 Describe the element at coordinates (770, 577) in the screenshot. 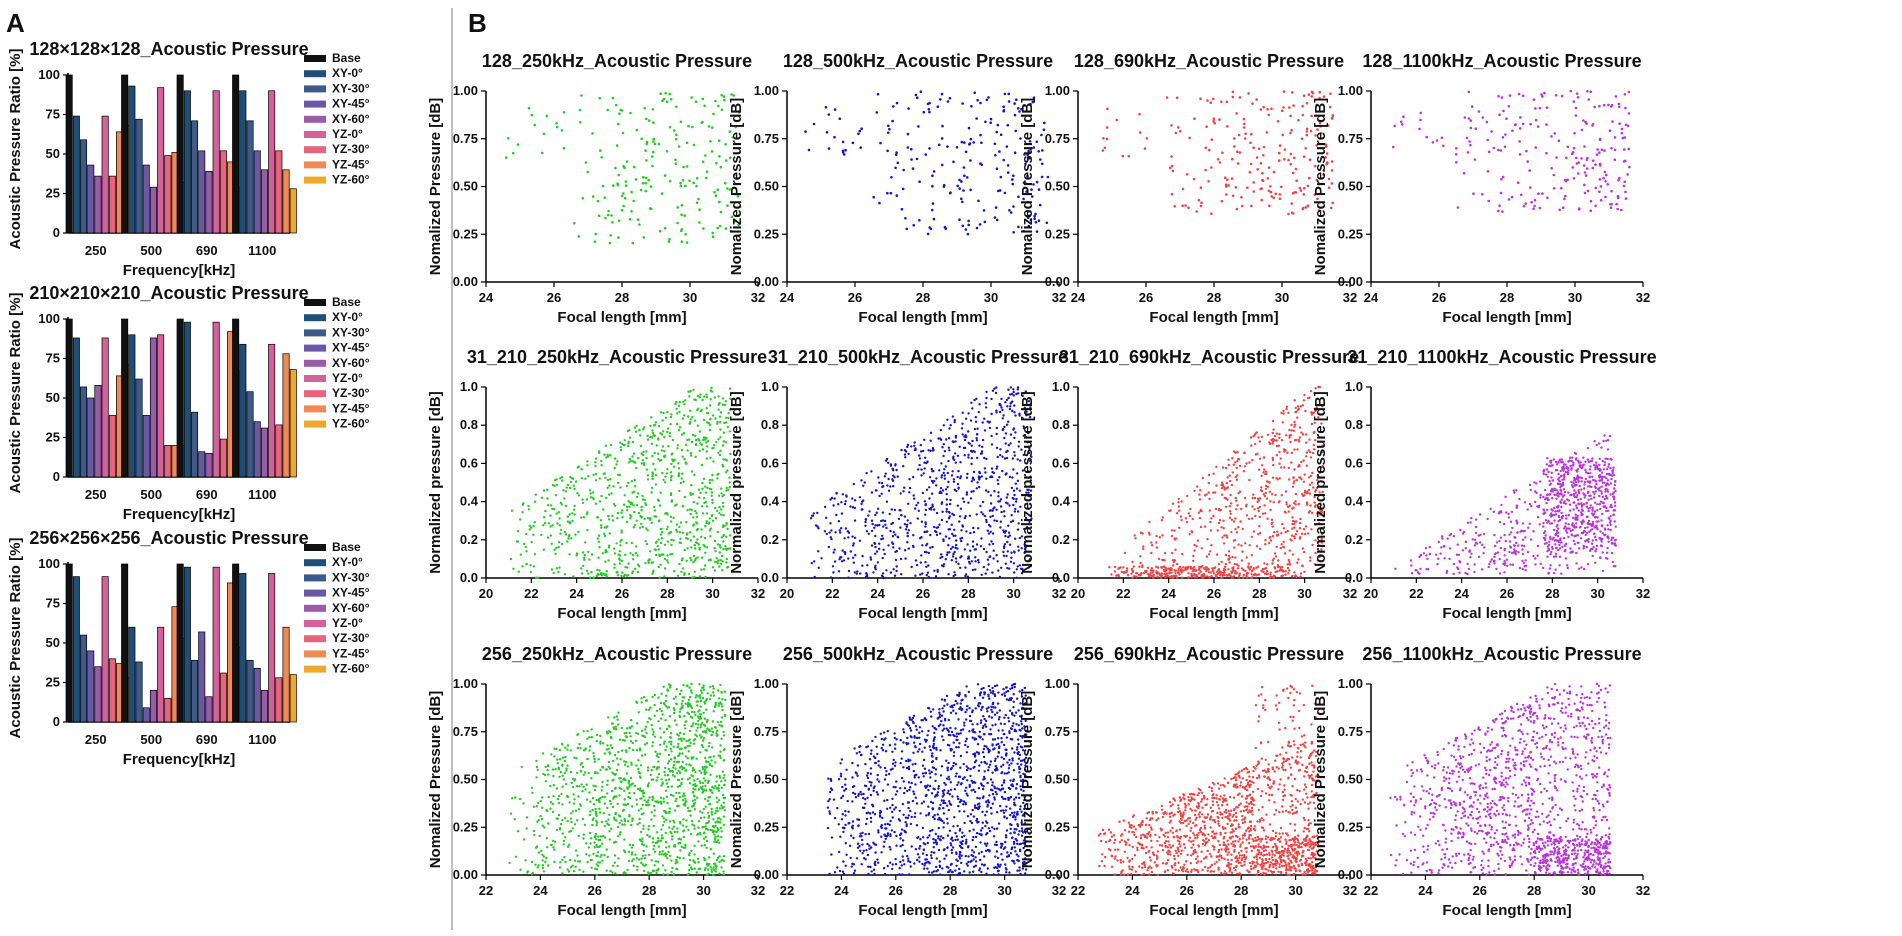

I see `y-tick-label: 0.0` at that location.